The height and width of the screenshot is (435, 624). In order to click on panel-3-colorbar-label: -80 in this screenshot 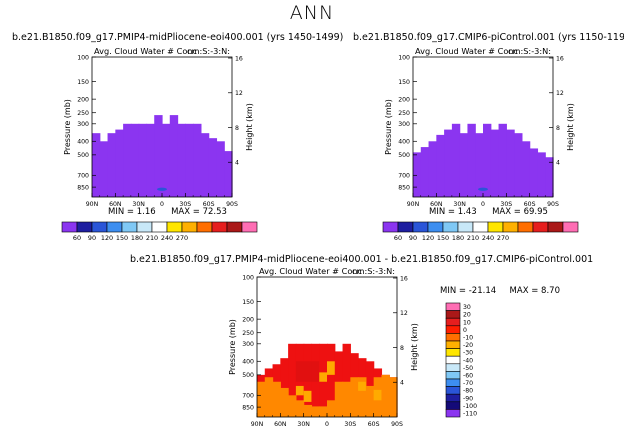, I will do `click(468, 391)`.